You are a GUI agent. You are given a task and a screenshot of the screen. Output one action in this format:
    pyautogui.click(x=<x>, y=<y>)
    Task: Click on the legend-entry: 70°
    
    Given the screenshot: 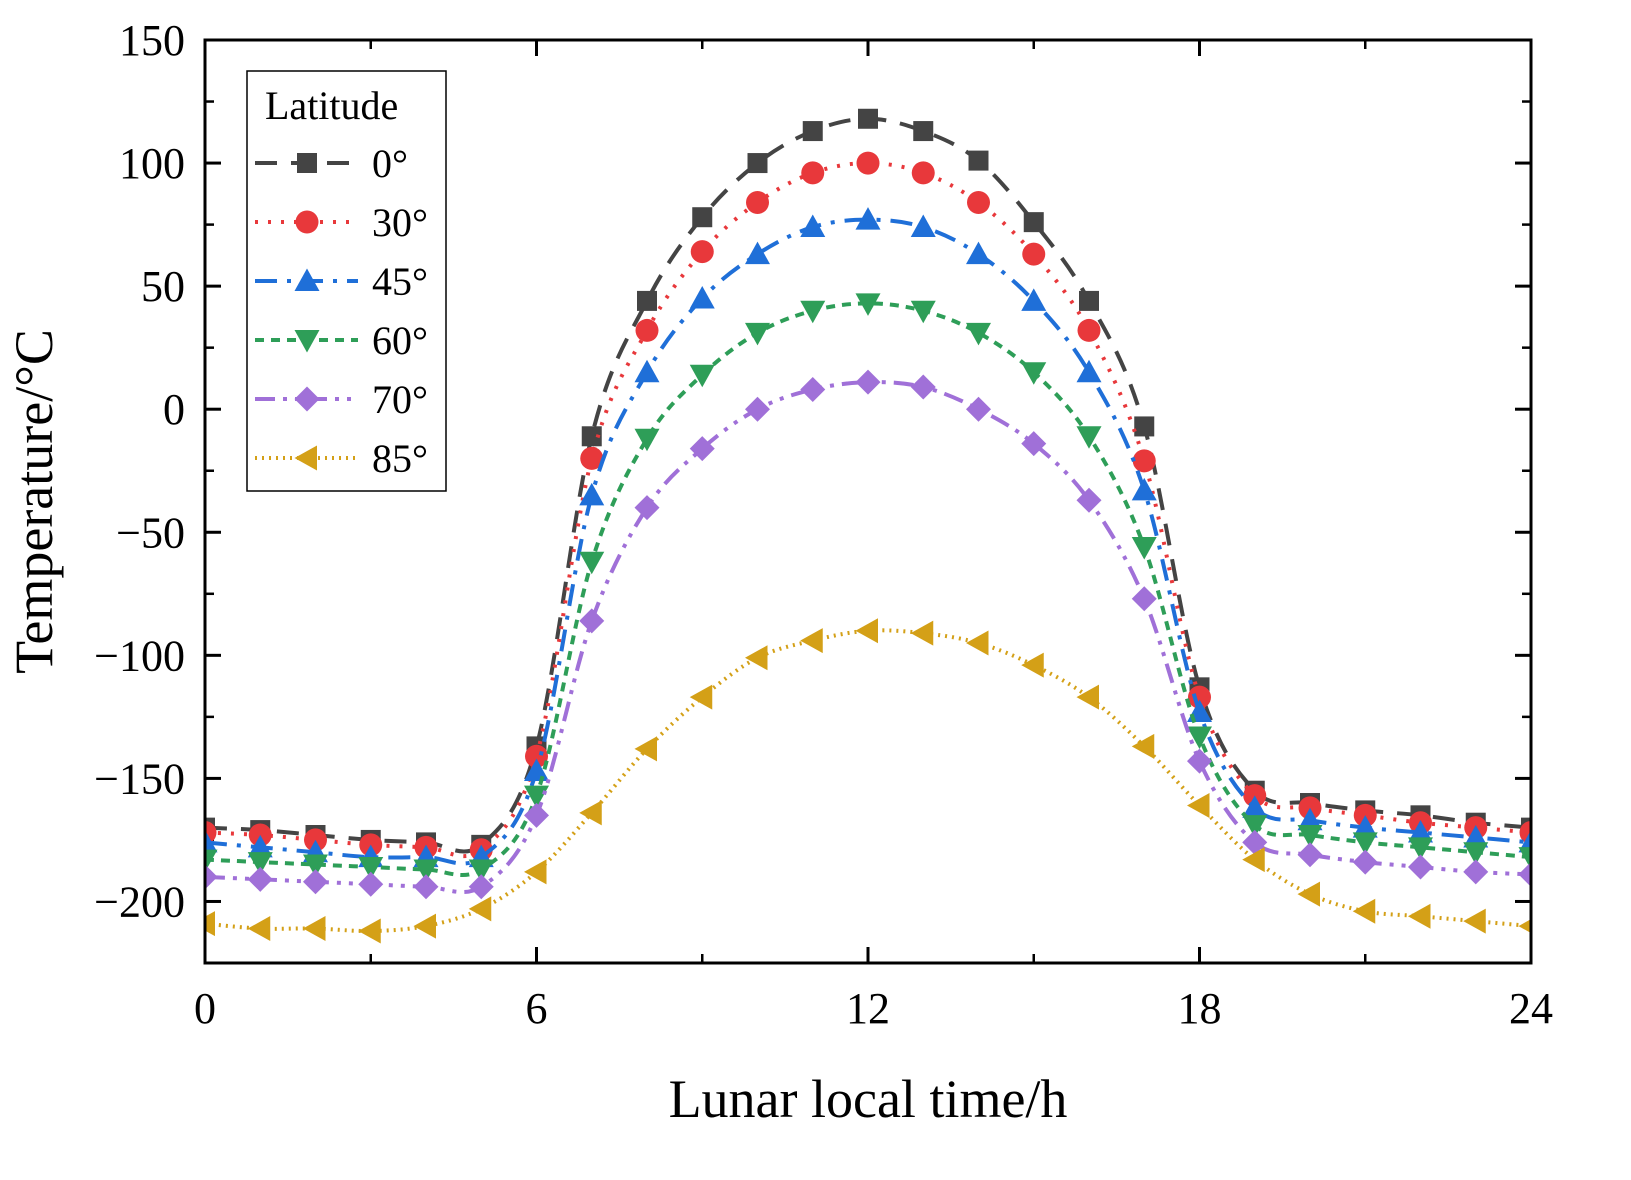 What is the action you would take?
    pyautogui.click(x=400, y=399)
    